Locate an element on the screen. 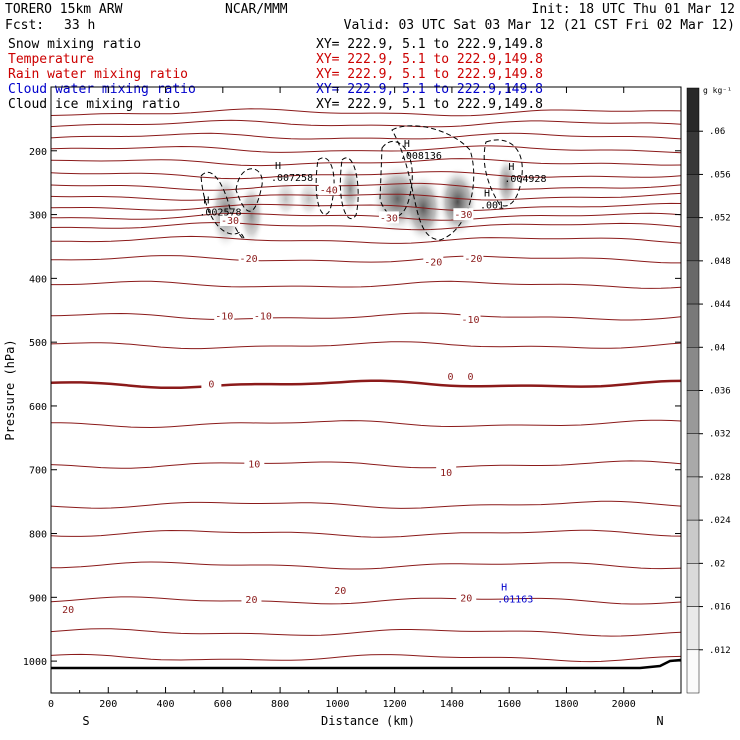 The image size is (740, 740). temp-label: 0 is located at coordinates (450, 377).